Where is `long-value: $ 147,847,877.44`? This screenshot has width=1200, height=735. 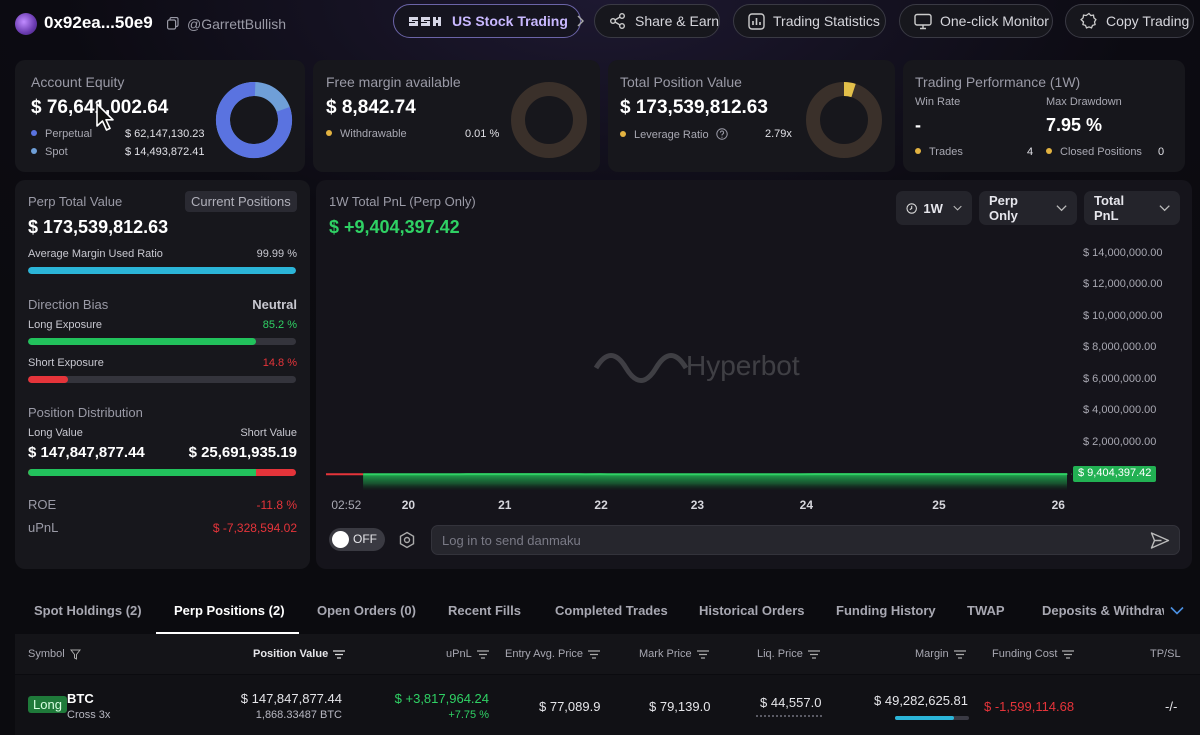 long-value: $ 147,847,877.44 is located at coordinates (86, 452).